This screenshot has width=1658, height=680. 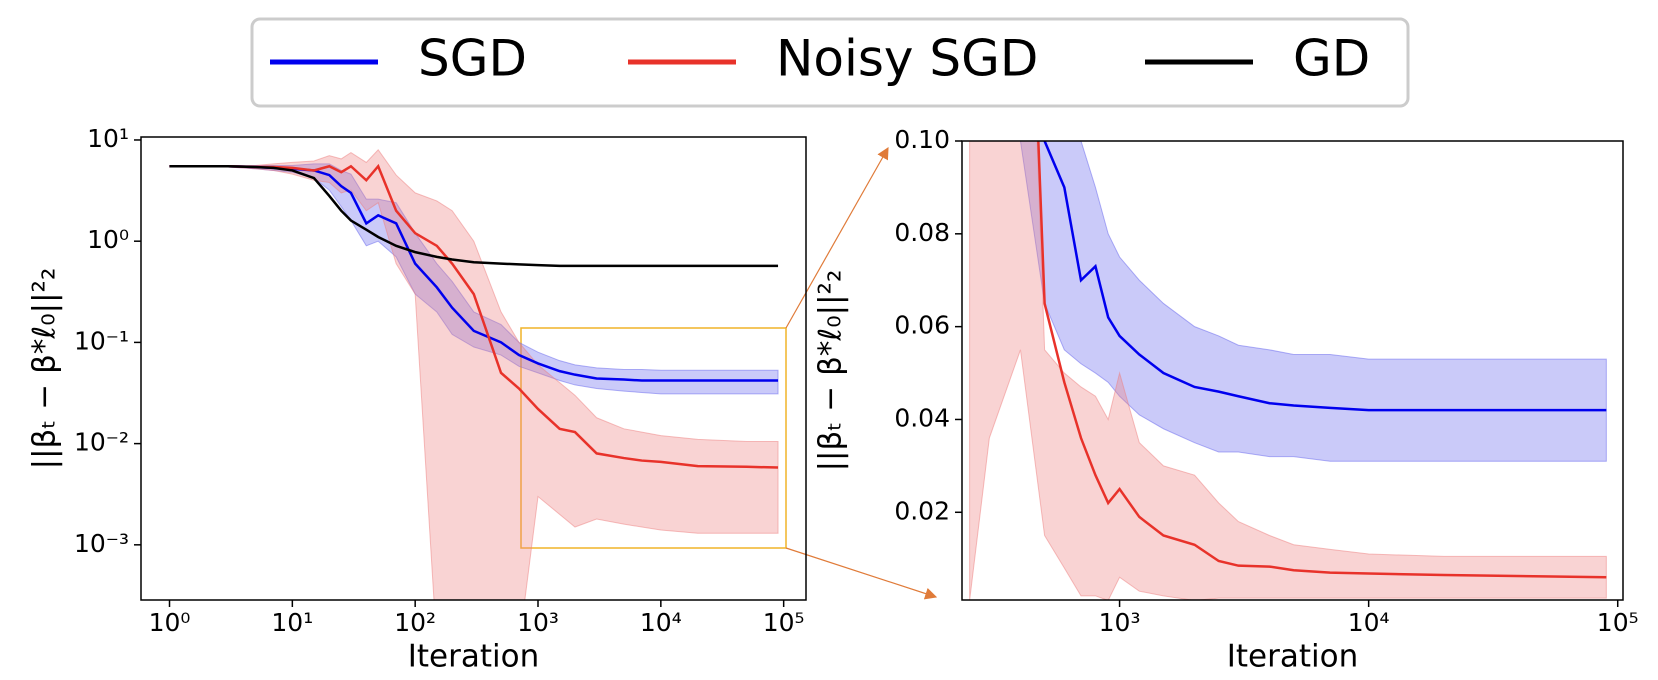 What do you see at coordinates (101, 340) in the screenshot?
I see `y-tick-label: 10⁻¹` at bounding box center [101, 340].